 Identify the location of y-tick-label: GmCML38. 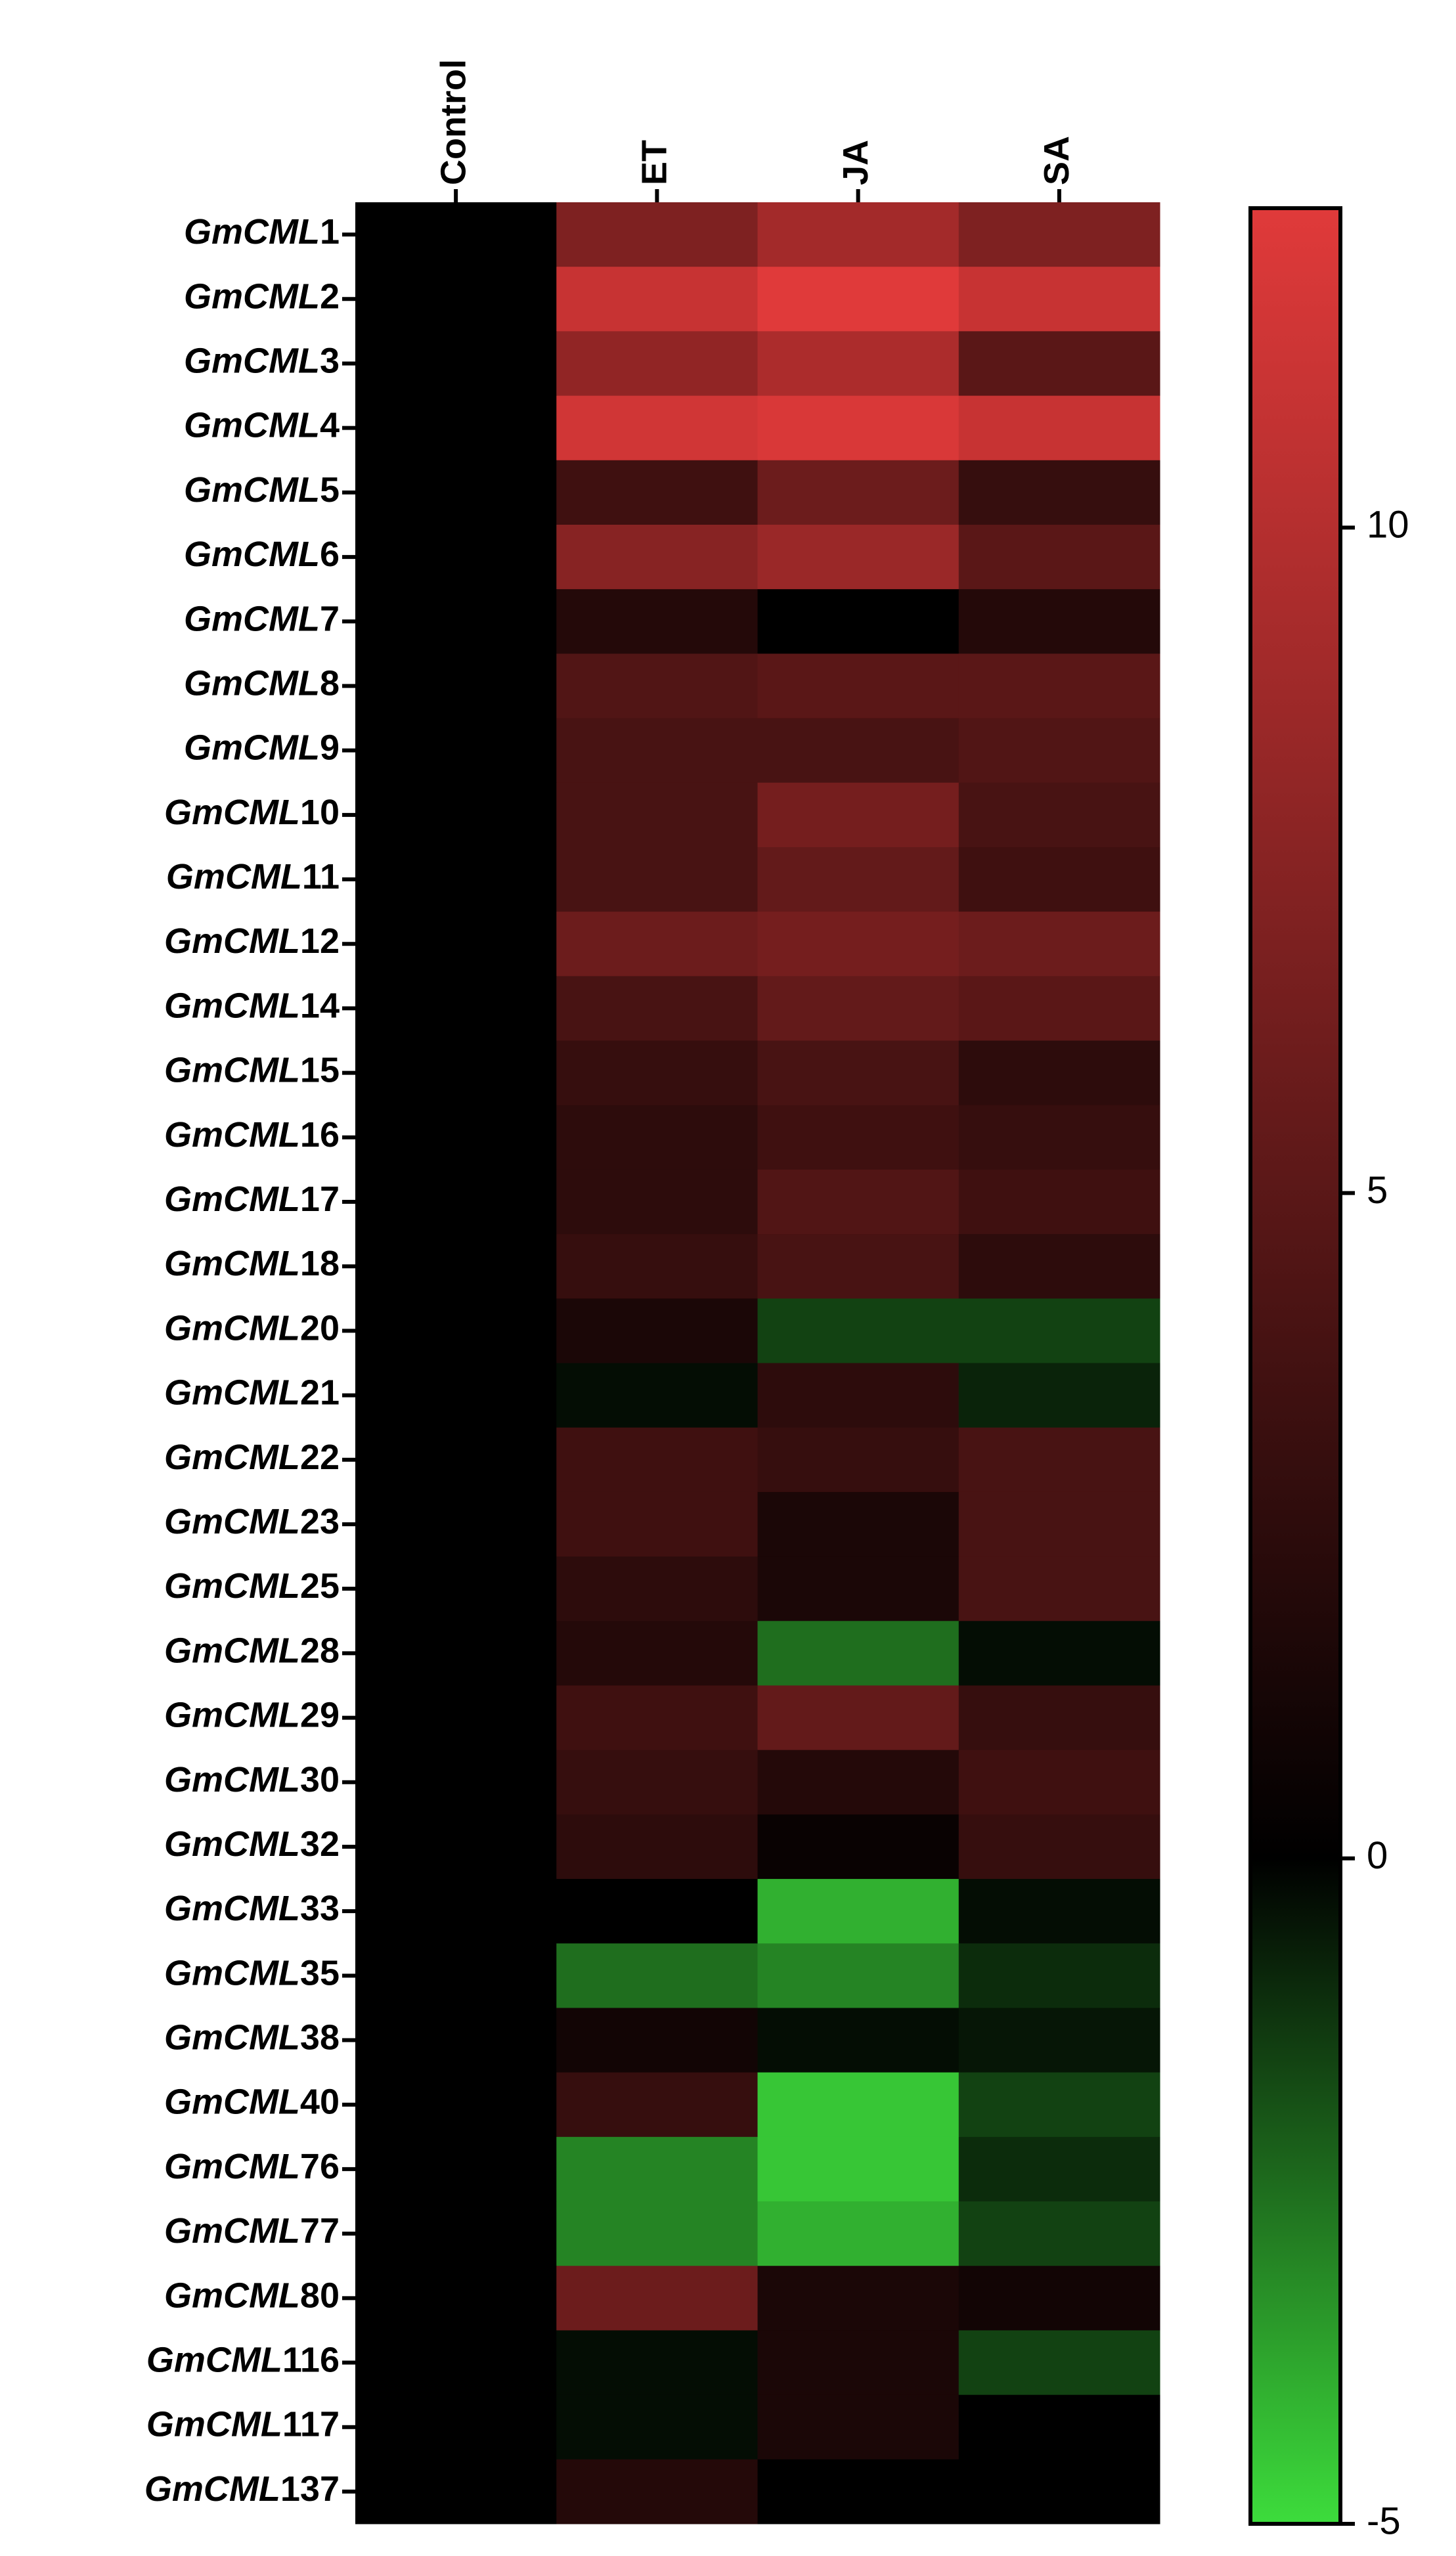
(252, 2038).